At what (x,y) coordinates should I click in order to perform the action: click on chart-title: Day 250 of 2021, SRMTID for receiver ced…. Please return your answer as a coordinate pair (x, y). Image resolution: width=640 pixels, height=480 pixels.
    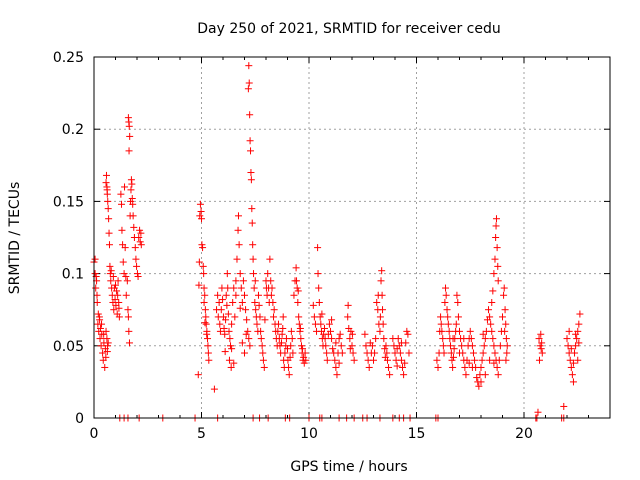
    Looking at the image, I should click on (348, 29).